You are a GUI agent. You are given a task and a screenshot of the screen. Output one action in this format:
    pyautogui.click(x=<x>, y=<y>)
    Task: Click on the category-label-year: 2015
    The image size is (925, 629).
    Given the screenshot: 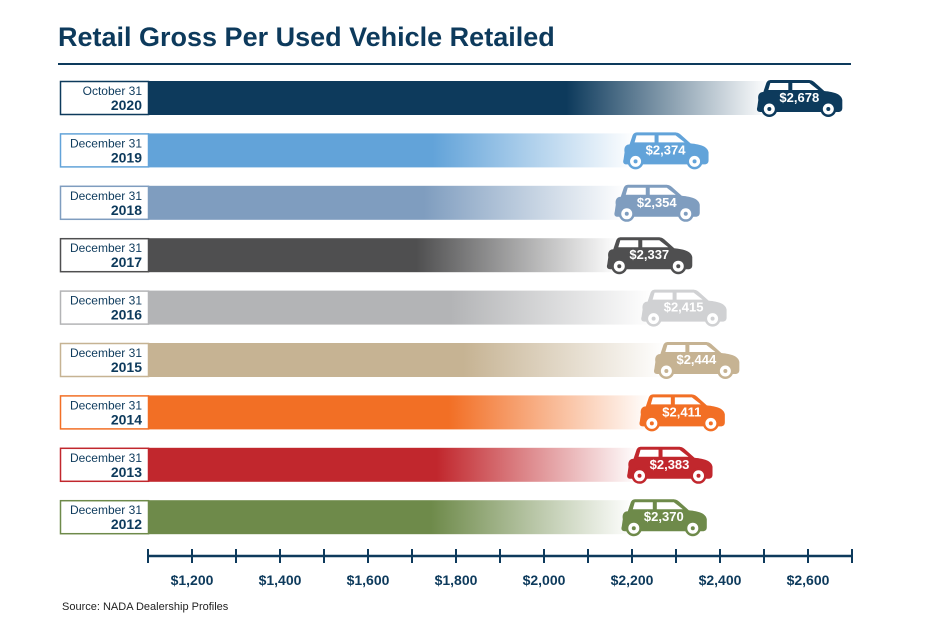 What is the action you would take?
    pyautogui.click(x=126, y=367)
    